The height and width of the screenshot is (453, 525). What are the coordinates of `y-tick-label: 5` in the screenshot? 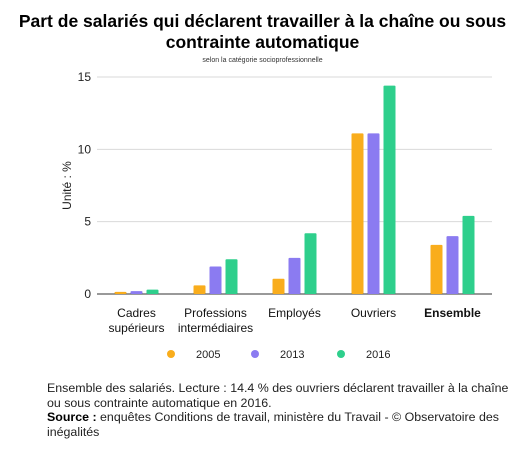 It's located at (87, 222).